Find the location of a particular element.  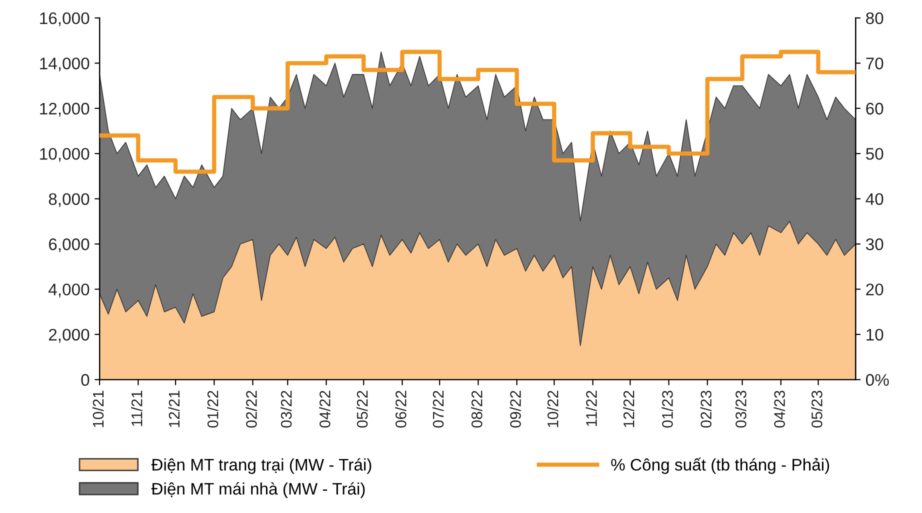

y-tick-label: 16,000 is located at coordinates (65, 19).